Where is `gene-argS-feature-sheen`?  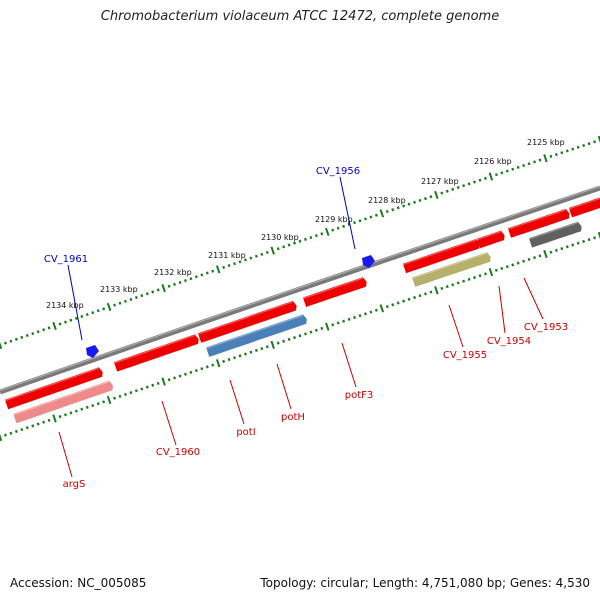 gene-argS-feature-sheen is located at coordinates (61, 398).